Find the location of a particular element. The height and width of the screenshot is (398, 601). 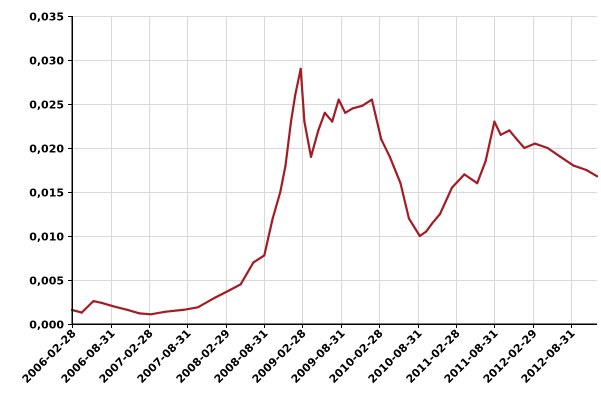

y-tick-label: 0,035 is located at coordinates (46, 17).